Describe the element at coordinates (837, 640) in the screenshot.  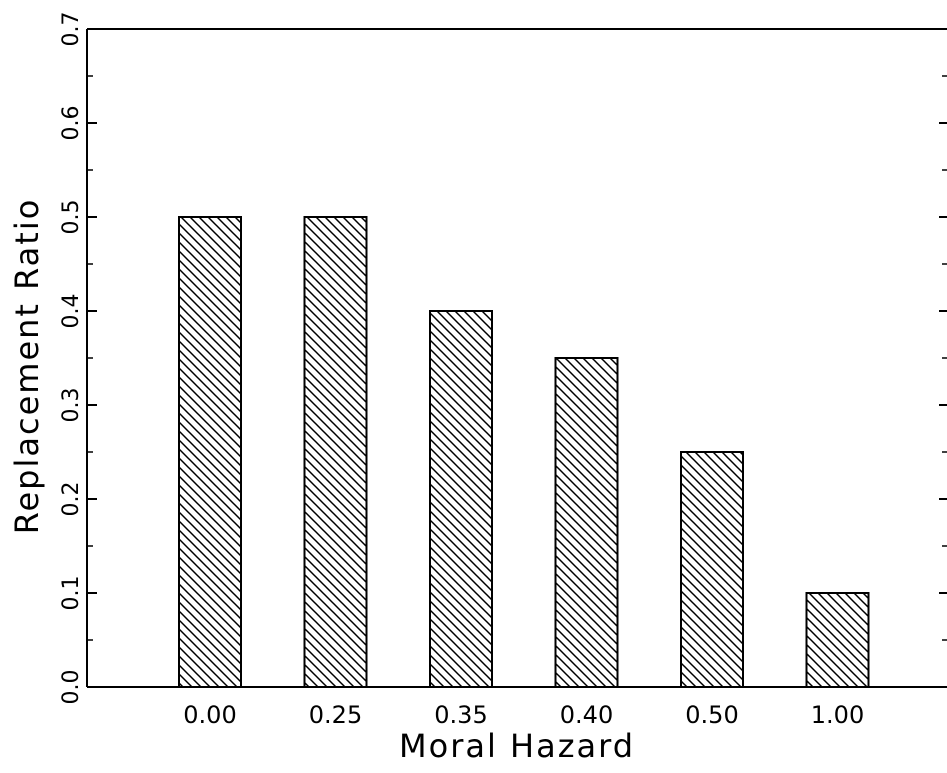
I see `bar-1.00` at that location.